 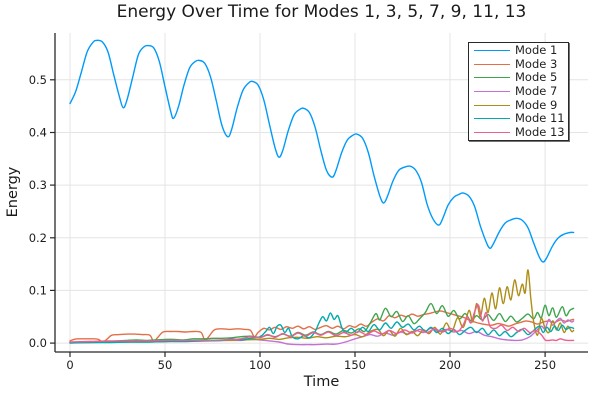 I want to click on legend-item-mode-5: Mode 5, so click(x=518, y=77).